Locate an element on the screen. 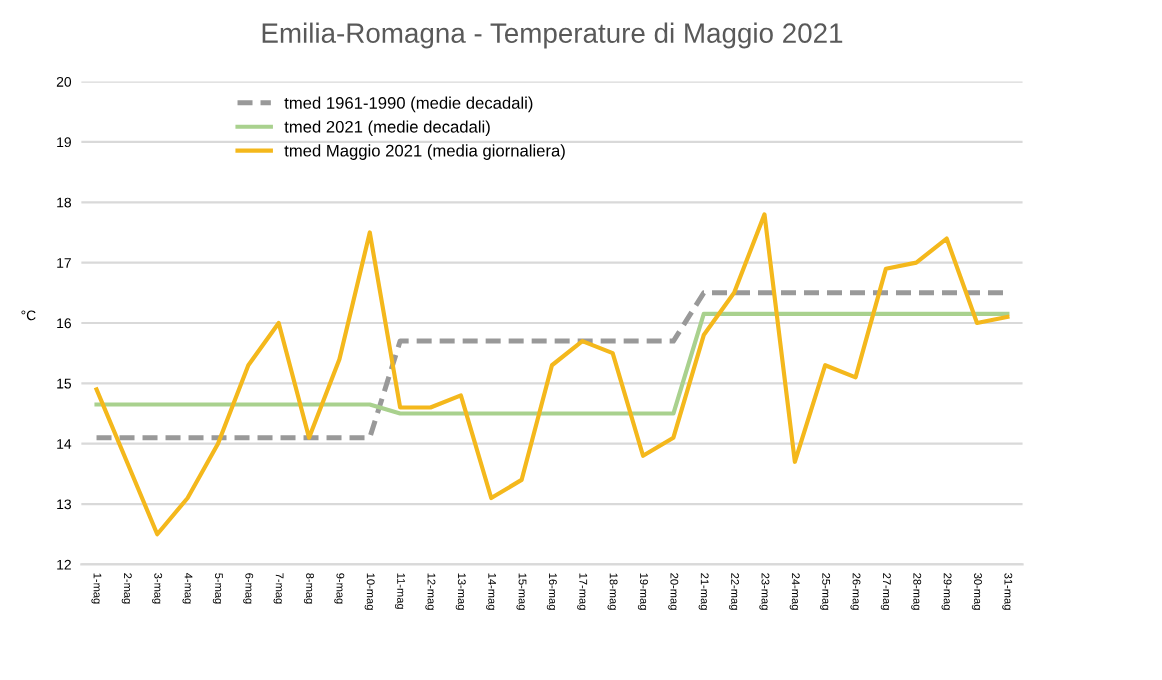 This screenshot has height=680, width=1162. legend-label: tmed Maggio 2021 (media giornaliera) is located at coordinates (424, 152).